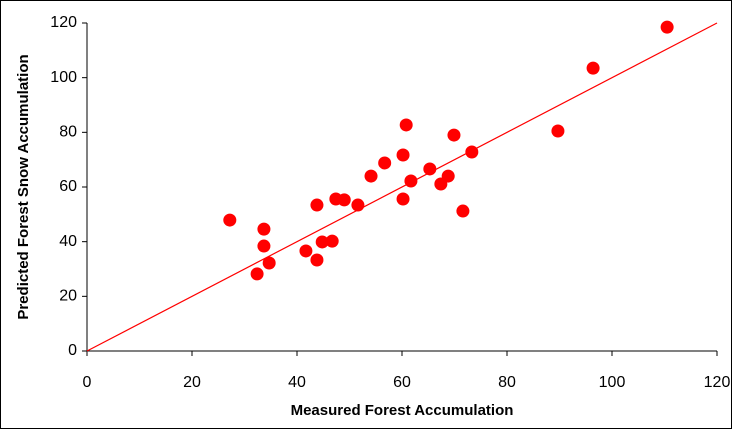  I want to click on y-tick-label: 20, so click(68, 296).